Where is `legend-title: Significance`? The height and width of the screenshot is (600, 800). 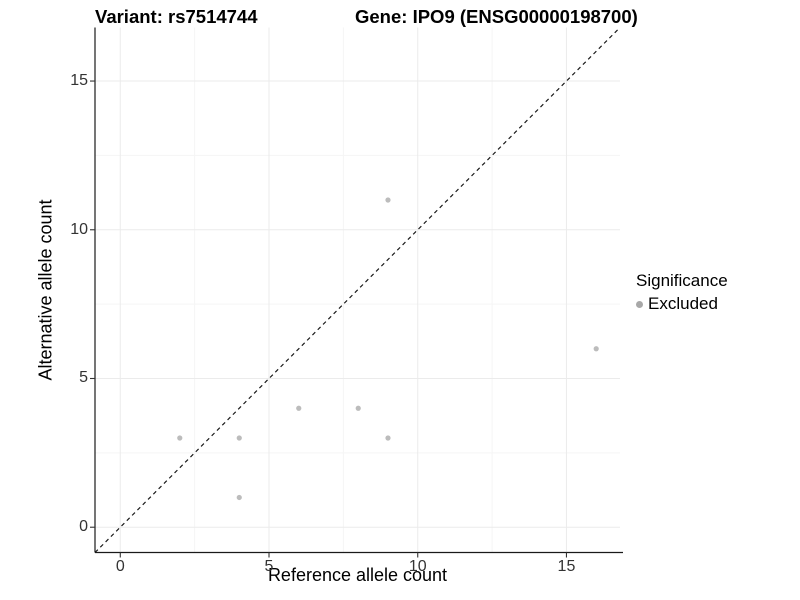 legend-title: Significance is located at coordinates (682, 280).